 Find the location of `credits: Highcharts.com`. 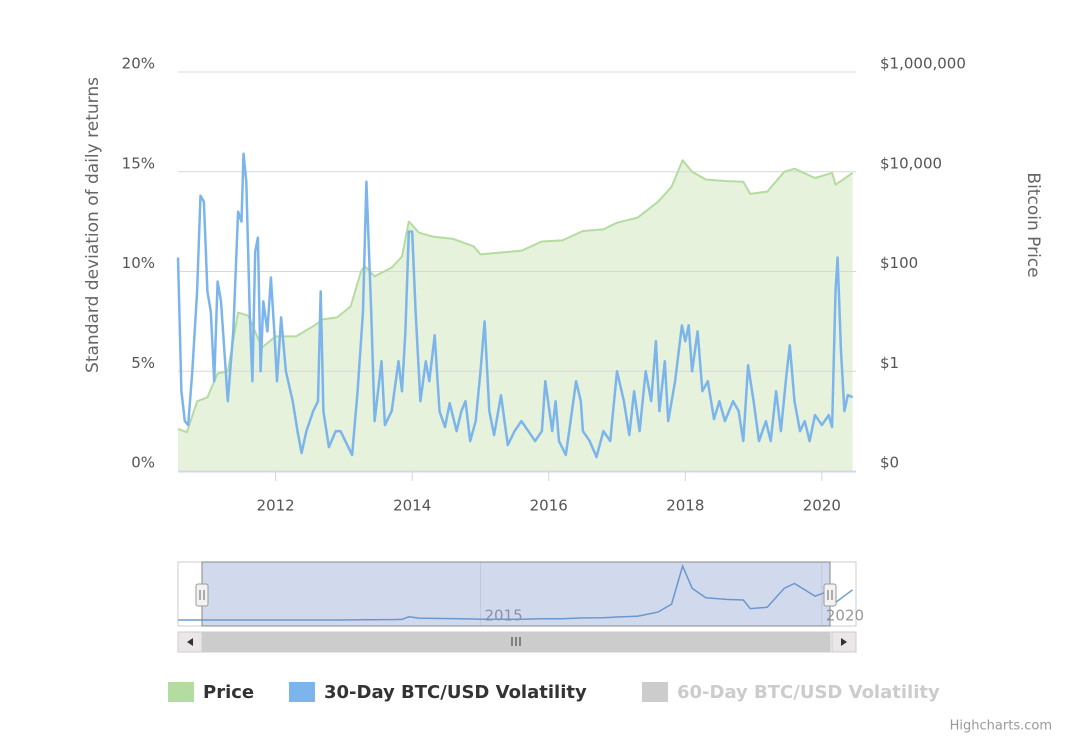

credits: Highcharts.com is located at coordinates (1001, 726).